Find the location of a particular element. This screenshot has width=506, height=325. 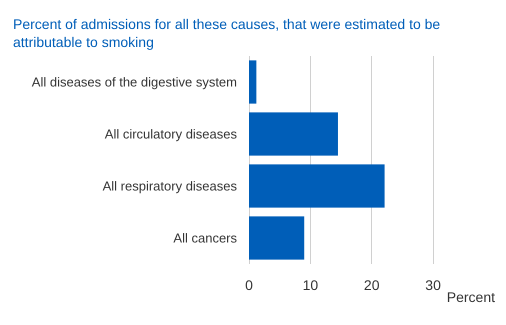

x-tick-label: 20 is located at coordinates (372, 285).